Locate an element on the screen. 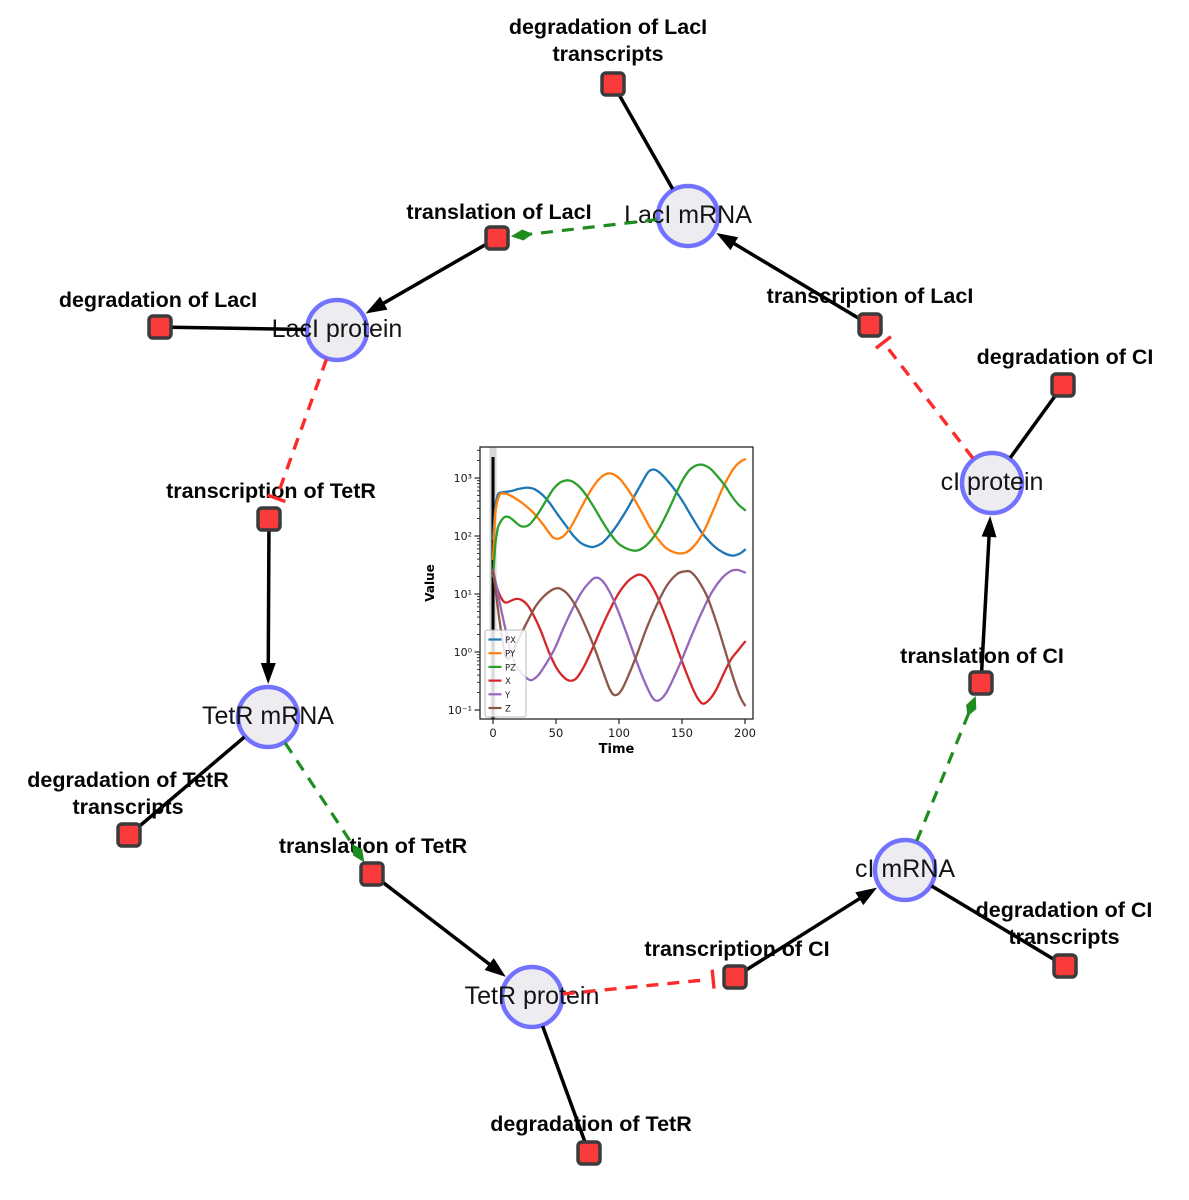 This screenshot has width=1189, height=1200. reaction-label-translation-ci: translation of CI is located at coordinates (982, 656).